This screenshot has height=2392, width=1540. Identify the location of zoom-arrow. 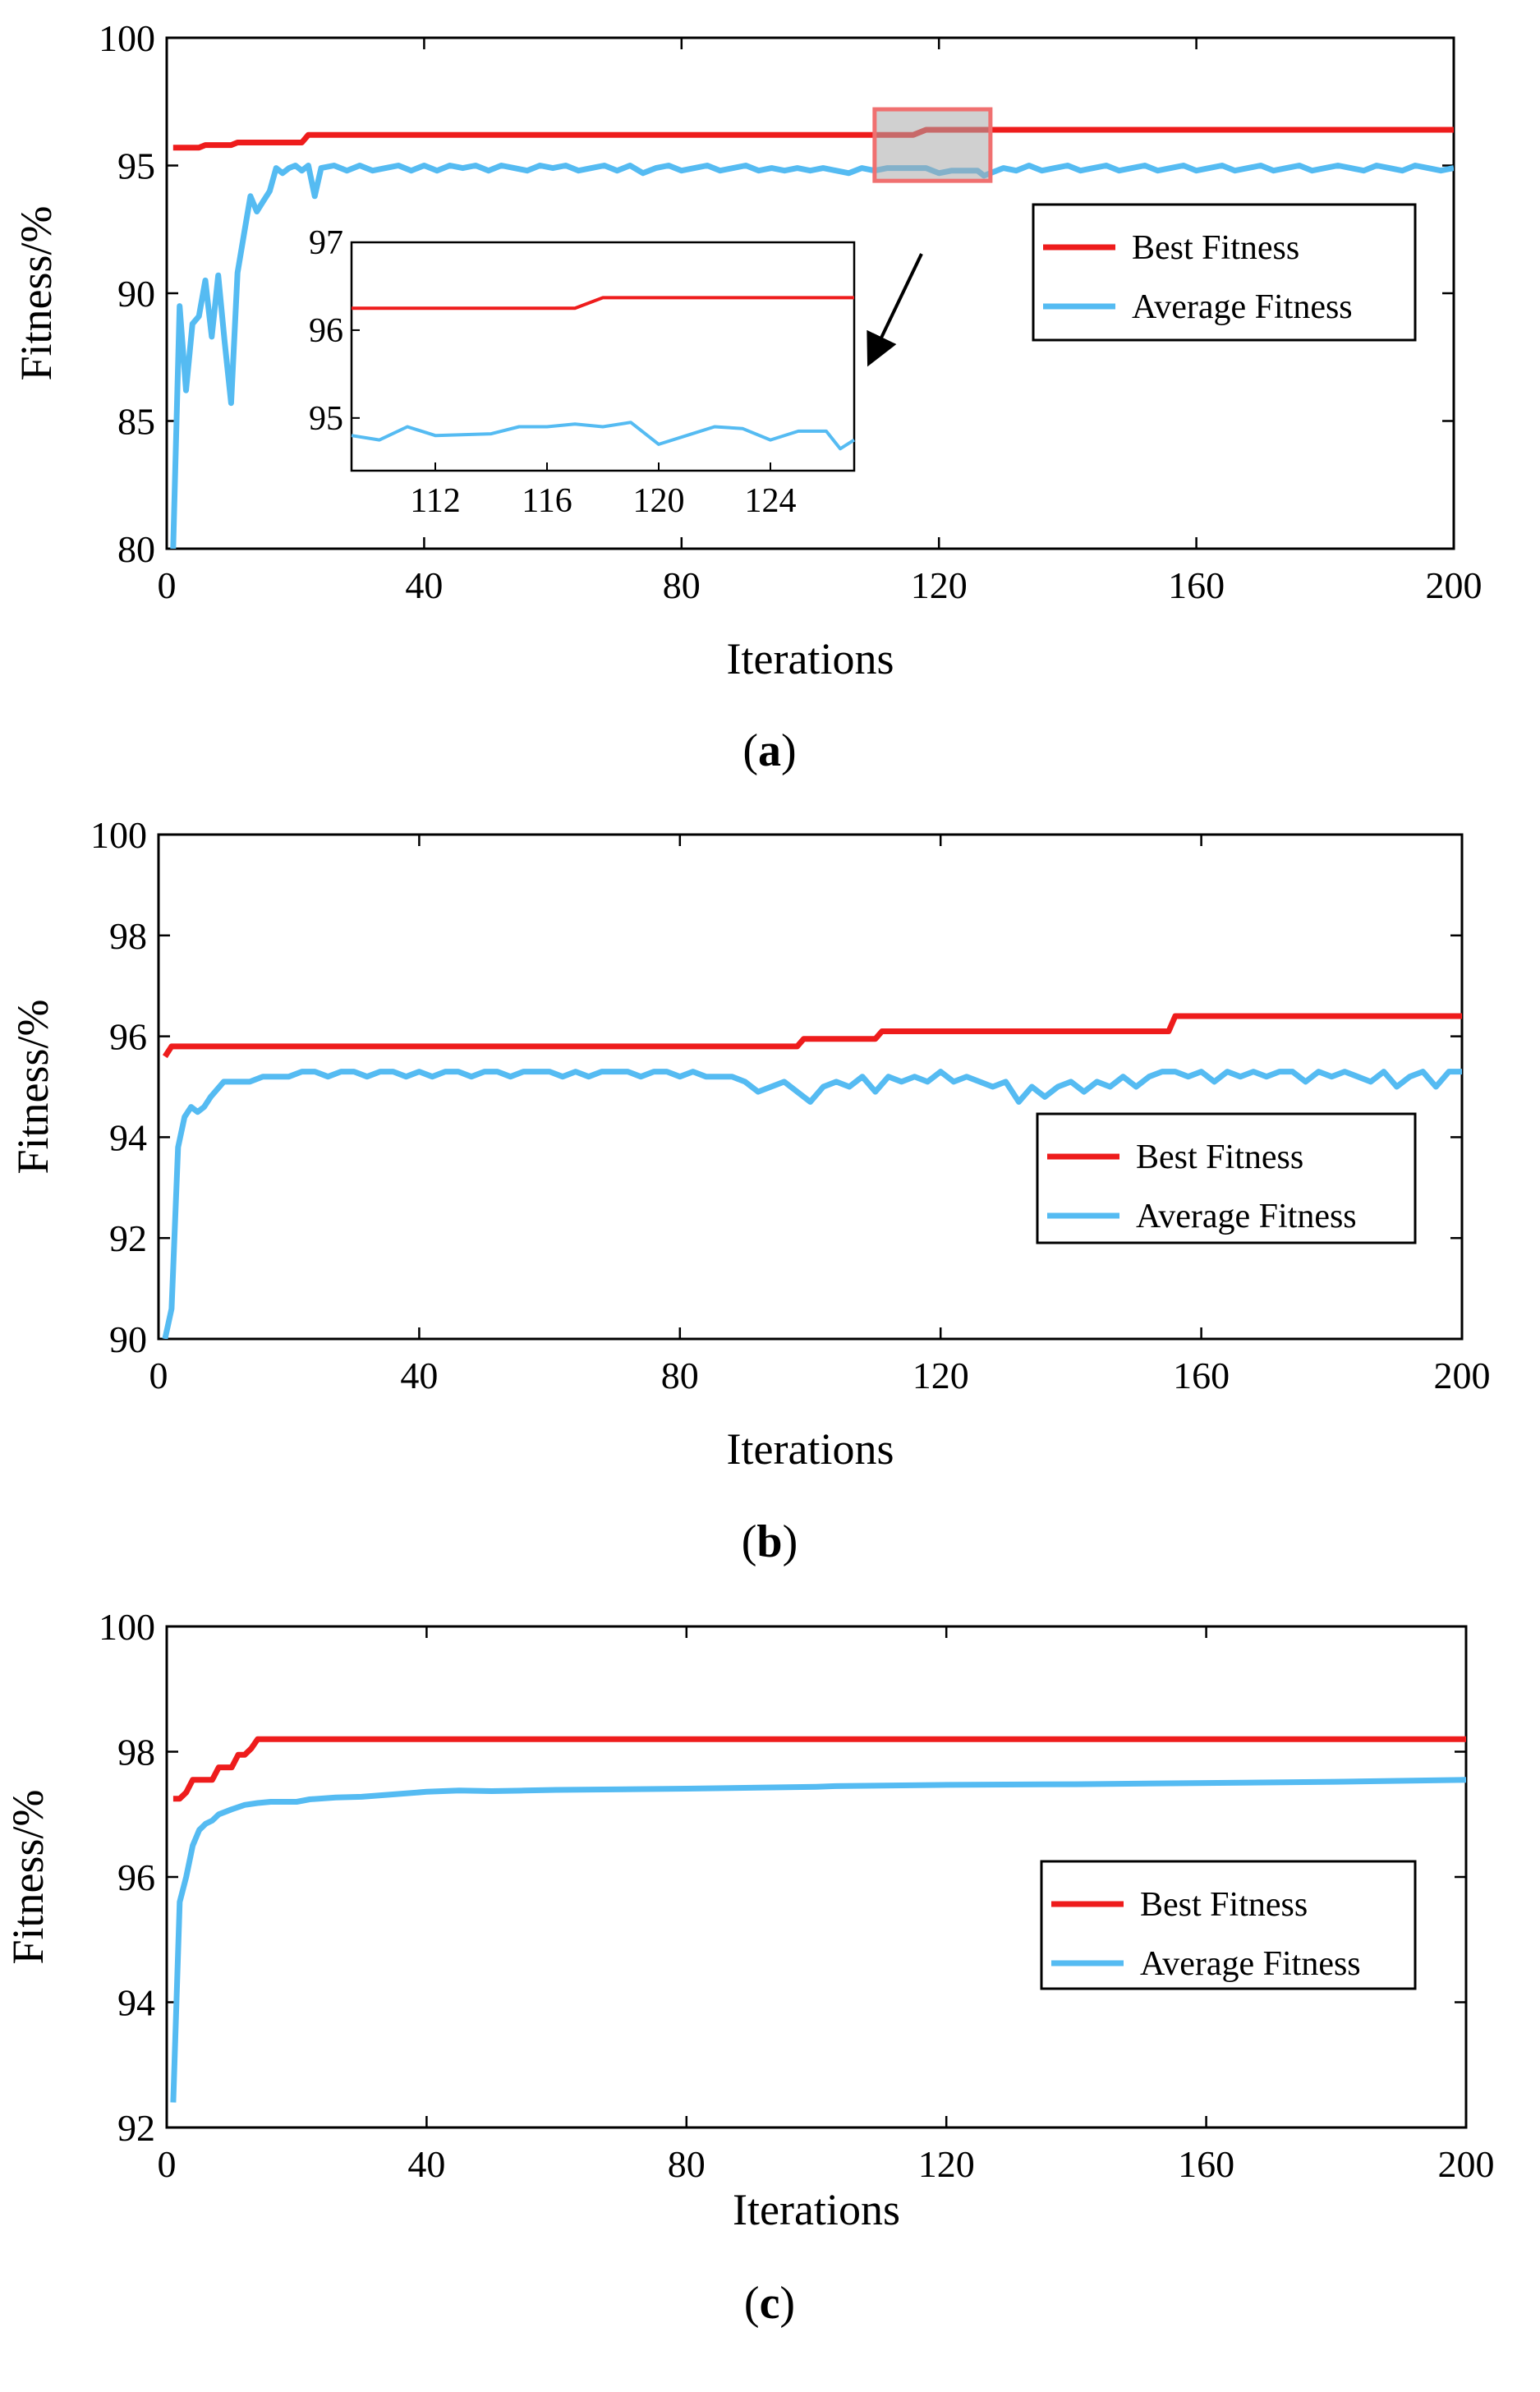
(895, 310).